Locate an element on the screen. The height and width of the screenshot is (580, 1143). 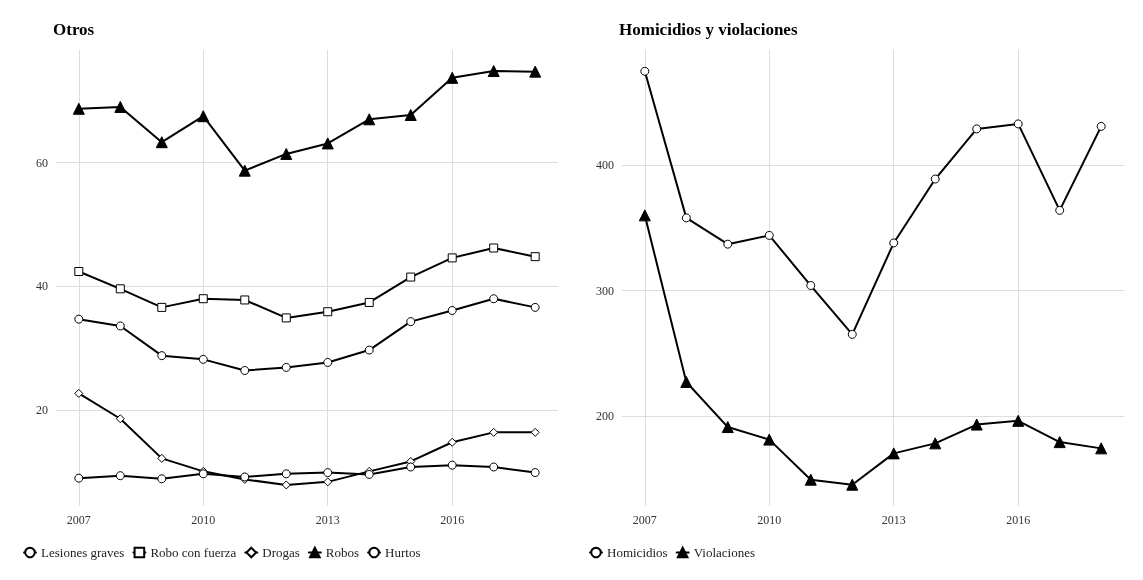
y-tick-label: 40 is located at coordinates (42, 286).